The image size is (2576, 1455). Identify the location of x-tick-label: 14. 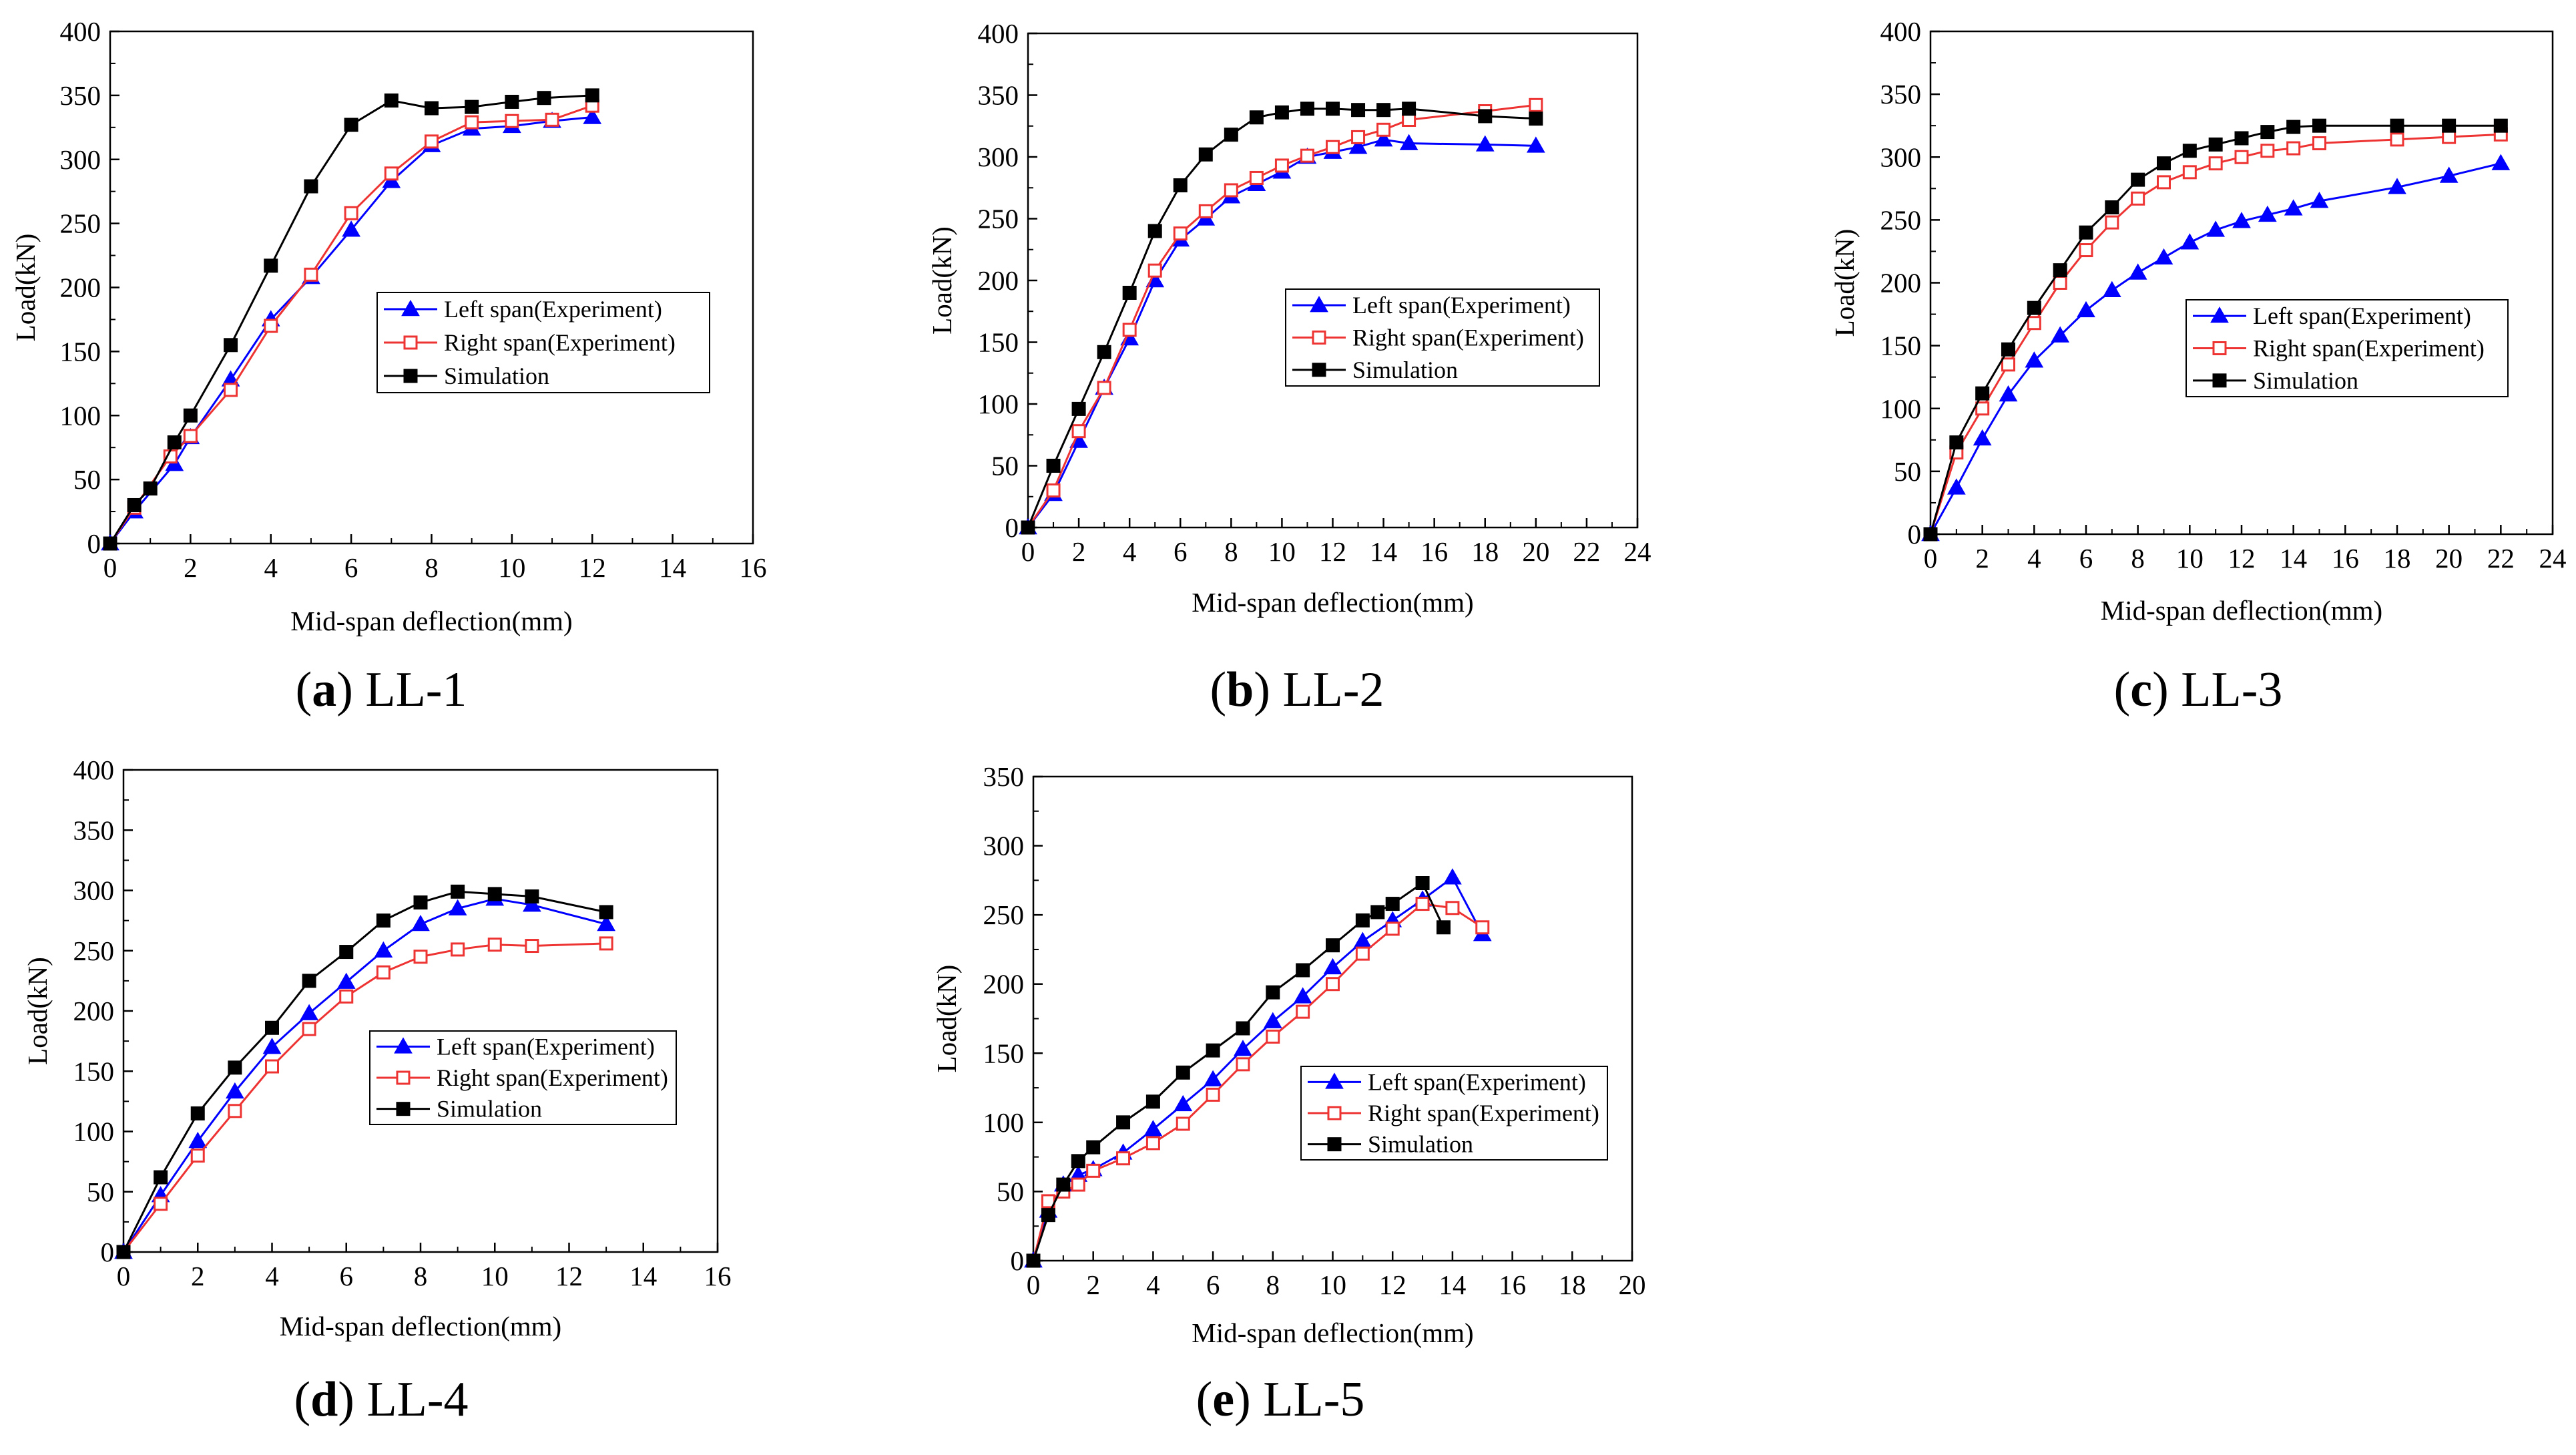
(1383, 551).